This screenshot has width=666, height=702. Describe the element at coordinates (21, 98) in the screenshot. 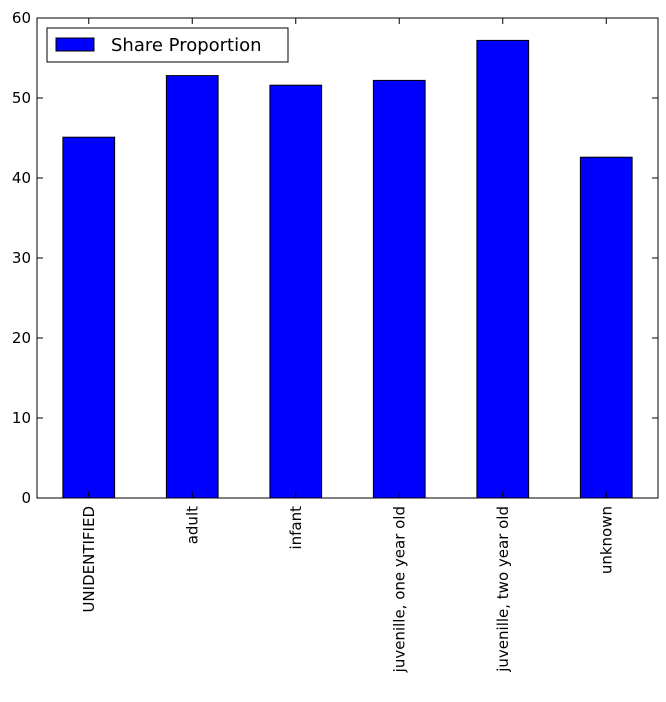

I see `y-tick-label: 50` at that location.